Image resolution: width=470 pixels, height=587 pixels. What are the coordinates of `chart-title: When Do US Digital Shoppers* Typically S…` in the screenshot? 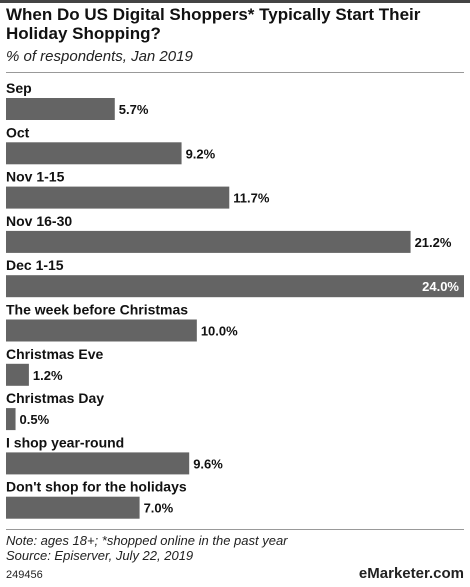 It's located at (213, 24).